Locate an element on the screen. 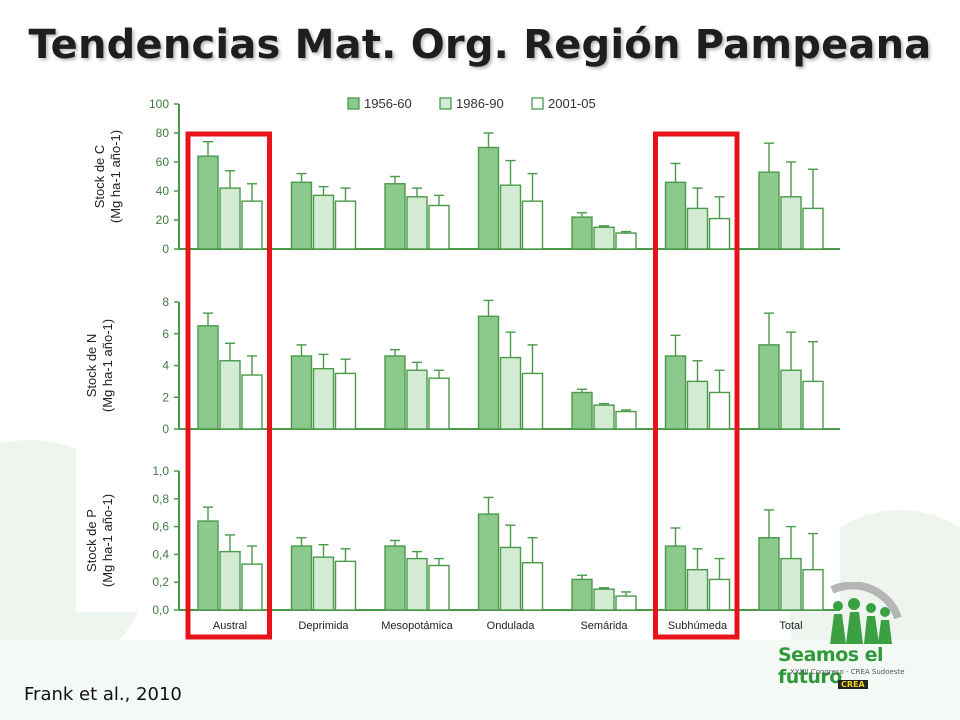 This screenshot has width=960, height=720. legend-label: 1956-60 is located at coordinates (388, 103).